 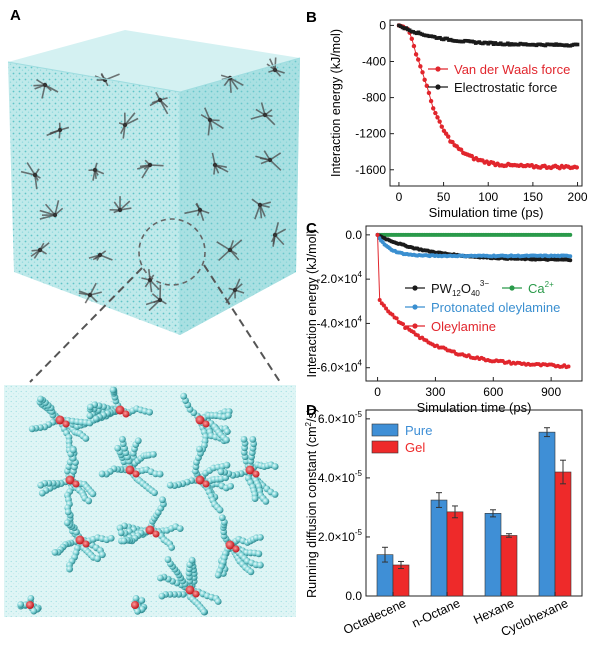 What do you see at coordinates (460, 288) in the screenshot?
I see `legend-label: PW12O403−` at bounding box center [460, 288].